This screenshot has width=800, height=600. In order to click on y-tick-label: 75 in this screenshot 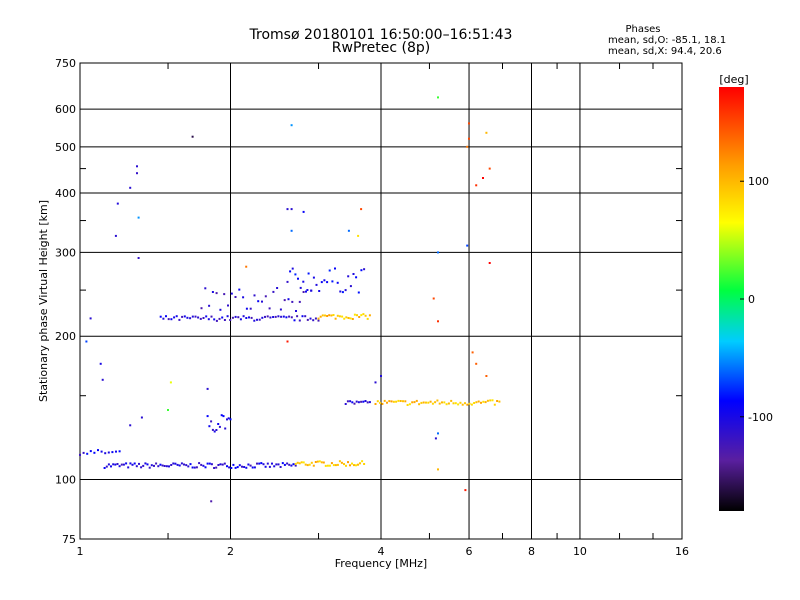, I will do `click(69, 539)`.